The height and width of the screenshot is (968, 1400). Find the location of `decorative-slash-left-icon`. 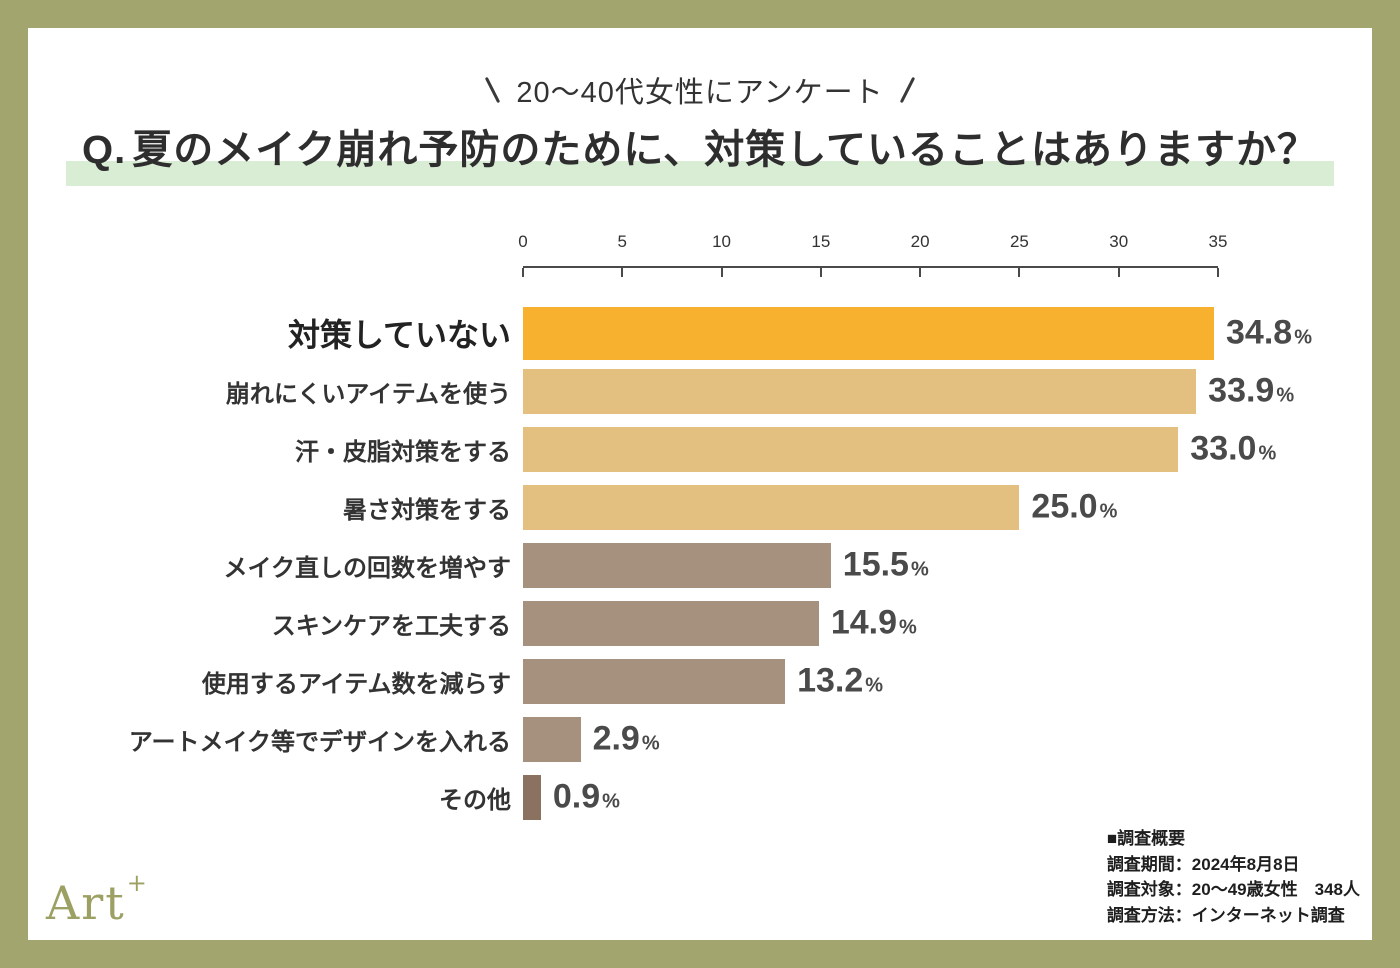

decorative-slash-left-icon is located at coordinates (493, 90).